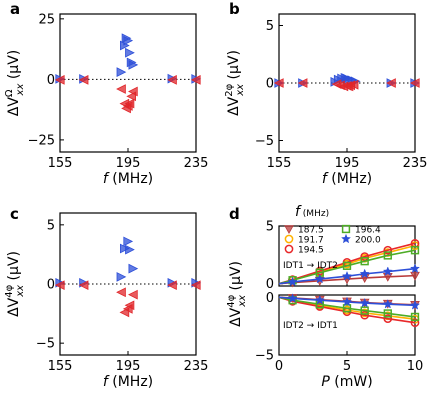  What do you see at coordinates (234, 214) in the screenshot?
I see `panel-letter-d: d` at bounding box center [234, 214].